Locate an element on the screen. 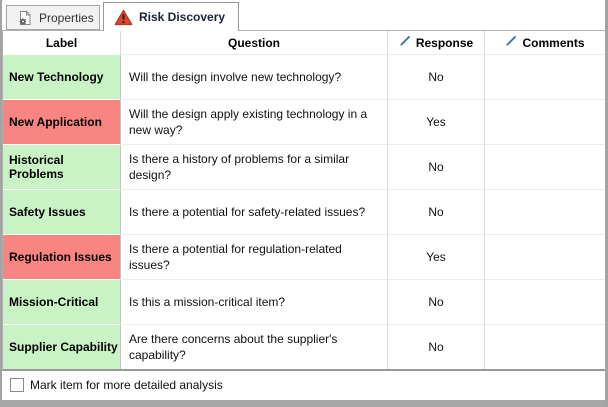 The image size is (608, 407). document-gear-icon is located at coordinates (25, 17).